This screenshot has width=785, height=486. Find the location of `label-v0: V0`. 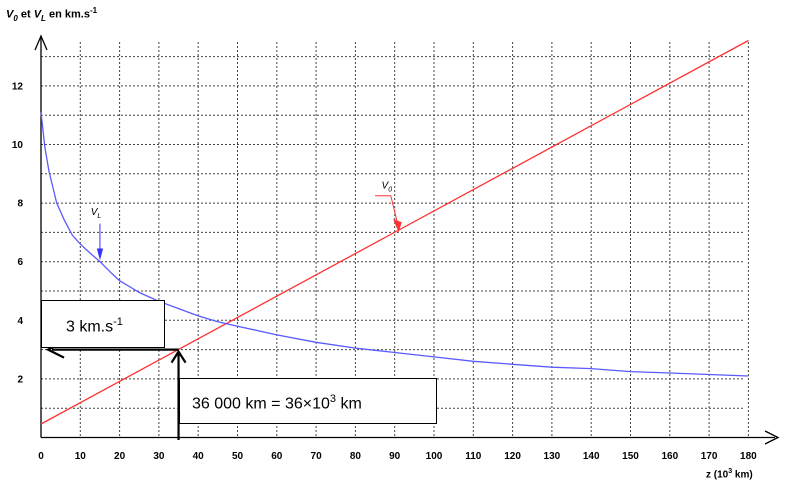

label-v0: V0 is located at coordinates (387, 186).